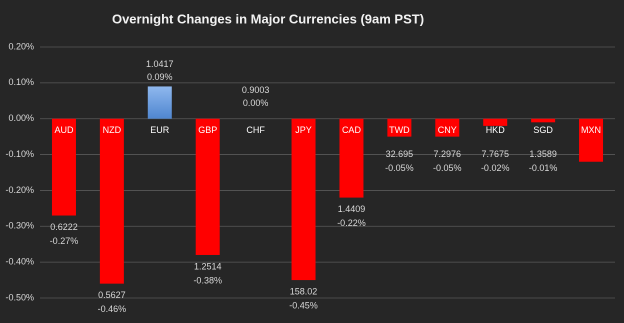  What do you see at coordinates (207, 130) in the screenshot?
I see `x-tick-label: GBP` at bounding box center [207, 130].